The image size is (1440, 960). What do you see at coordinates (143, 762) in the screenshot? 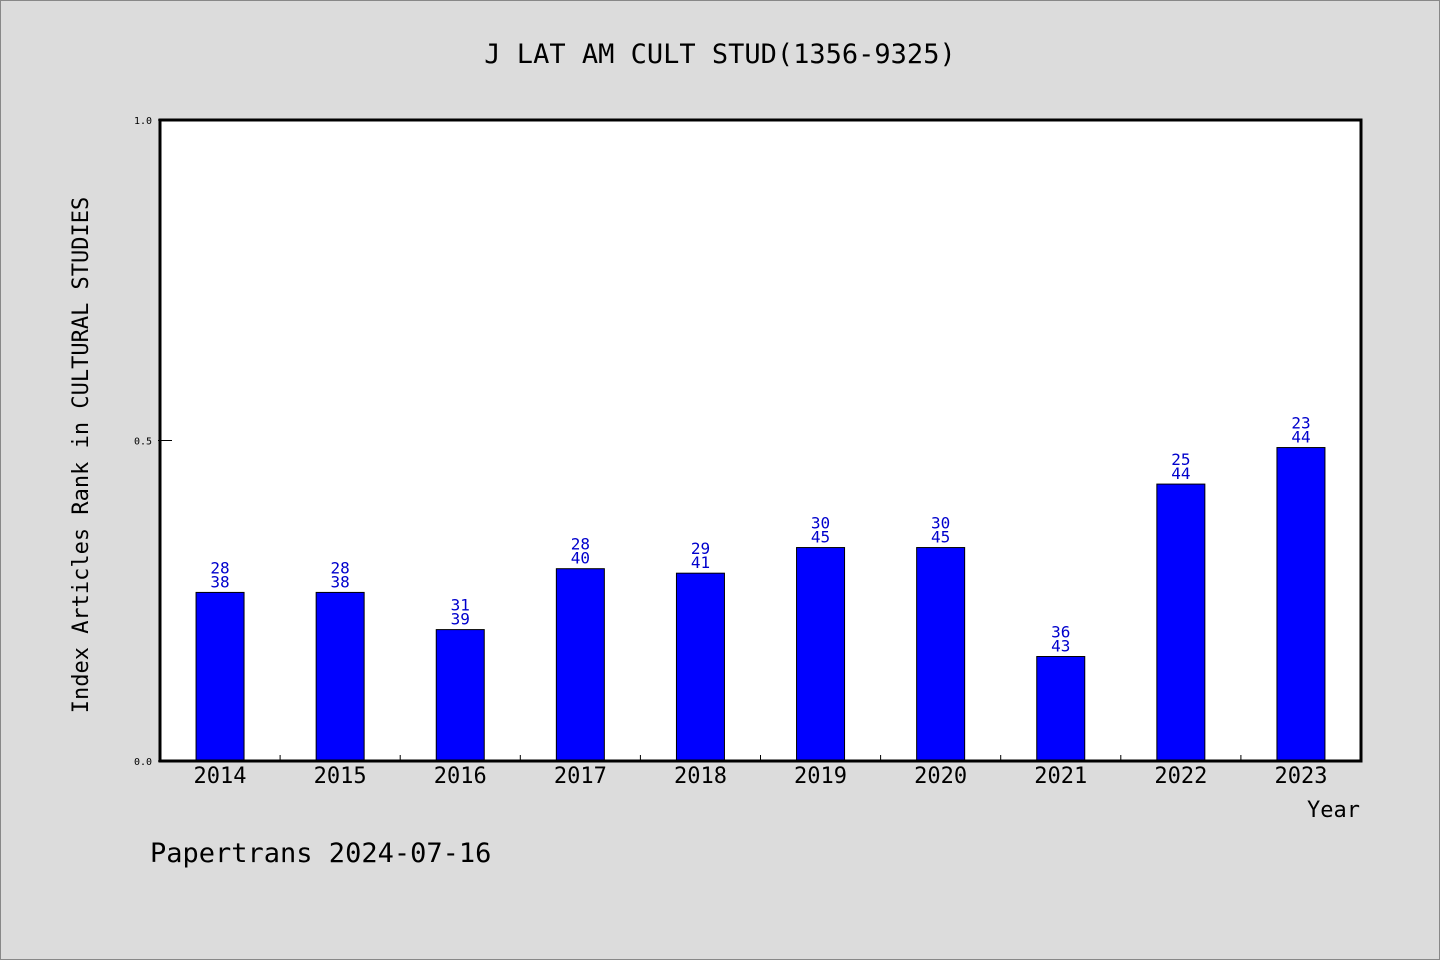
I see `y-tick-label: 0.0` at bounding box center [143, 762].